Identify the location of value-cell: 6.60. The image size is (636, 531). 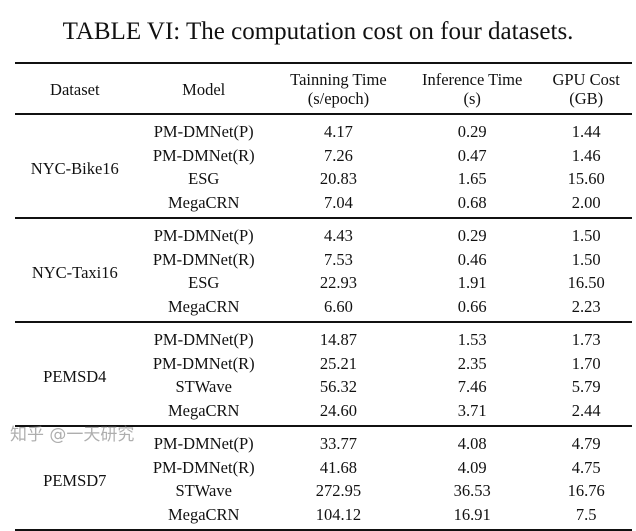
(338, 306).